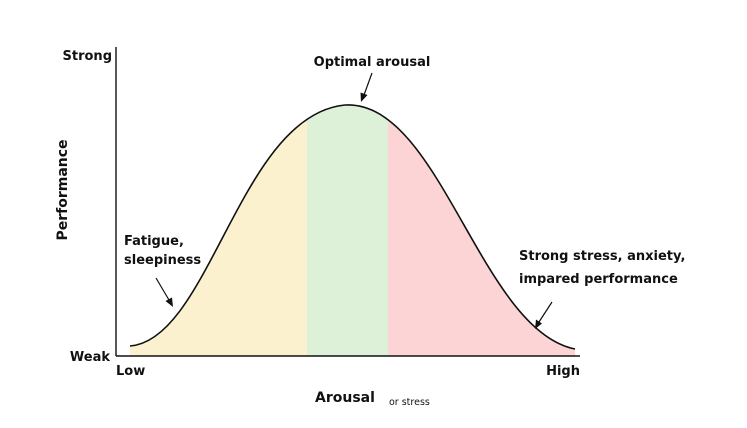 The image size is (747, 428). I want to click on zone-high-arousal, so click(481, 230).